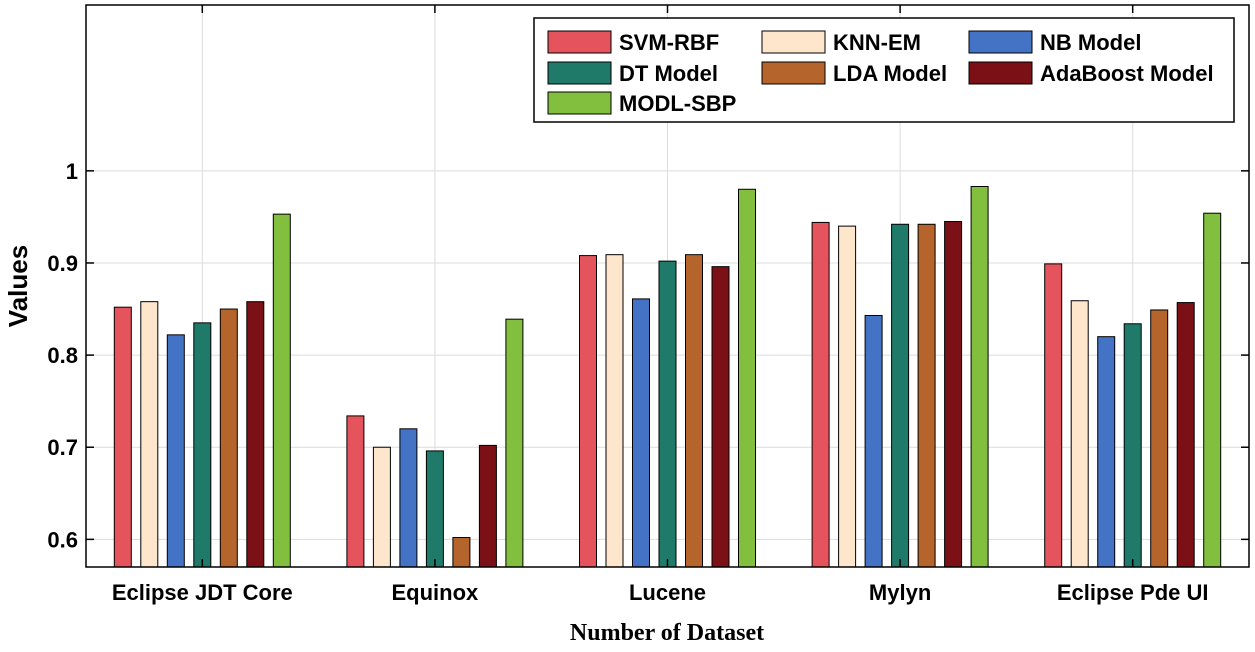  What do you see at coordinates (667, 592) in the screenshot?
I see `x-tick-label: Lucene` at bounding box center [667, 592].